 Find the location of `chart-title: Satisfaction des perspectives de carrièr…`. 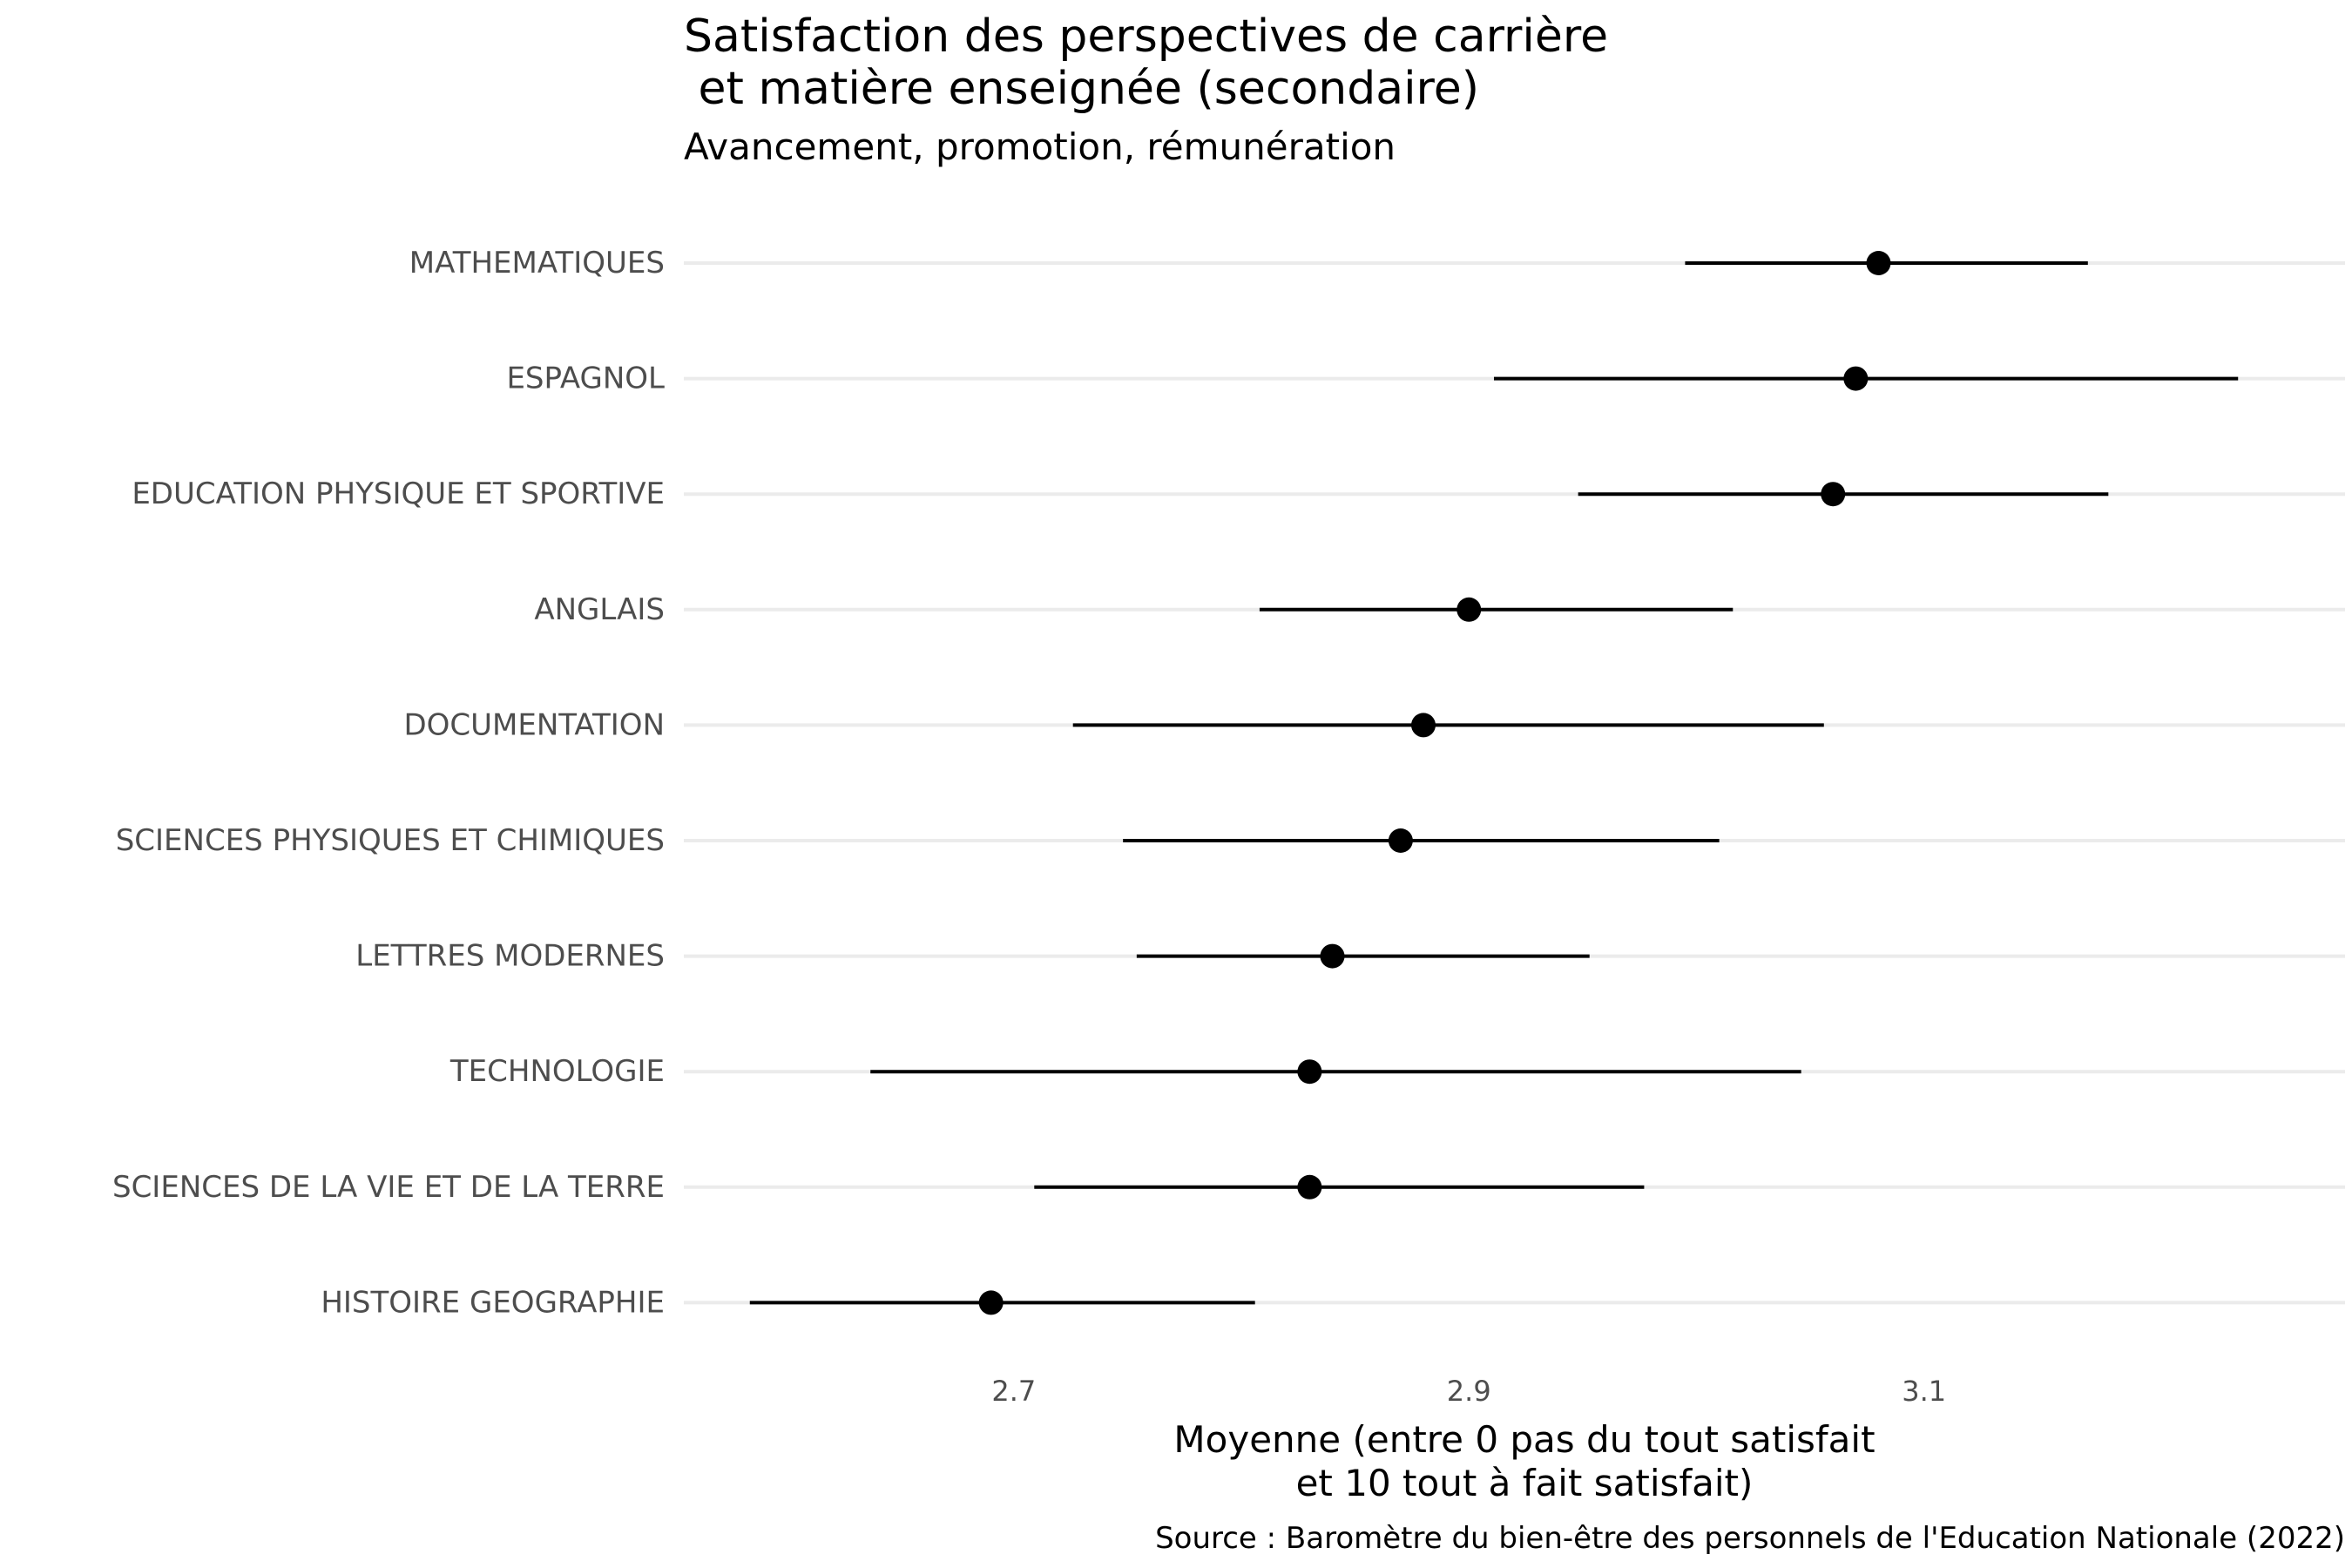

chart-title: Satisfaction des perspectives de carrièr… is located at coordinates (1146, 62).